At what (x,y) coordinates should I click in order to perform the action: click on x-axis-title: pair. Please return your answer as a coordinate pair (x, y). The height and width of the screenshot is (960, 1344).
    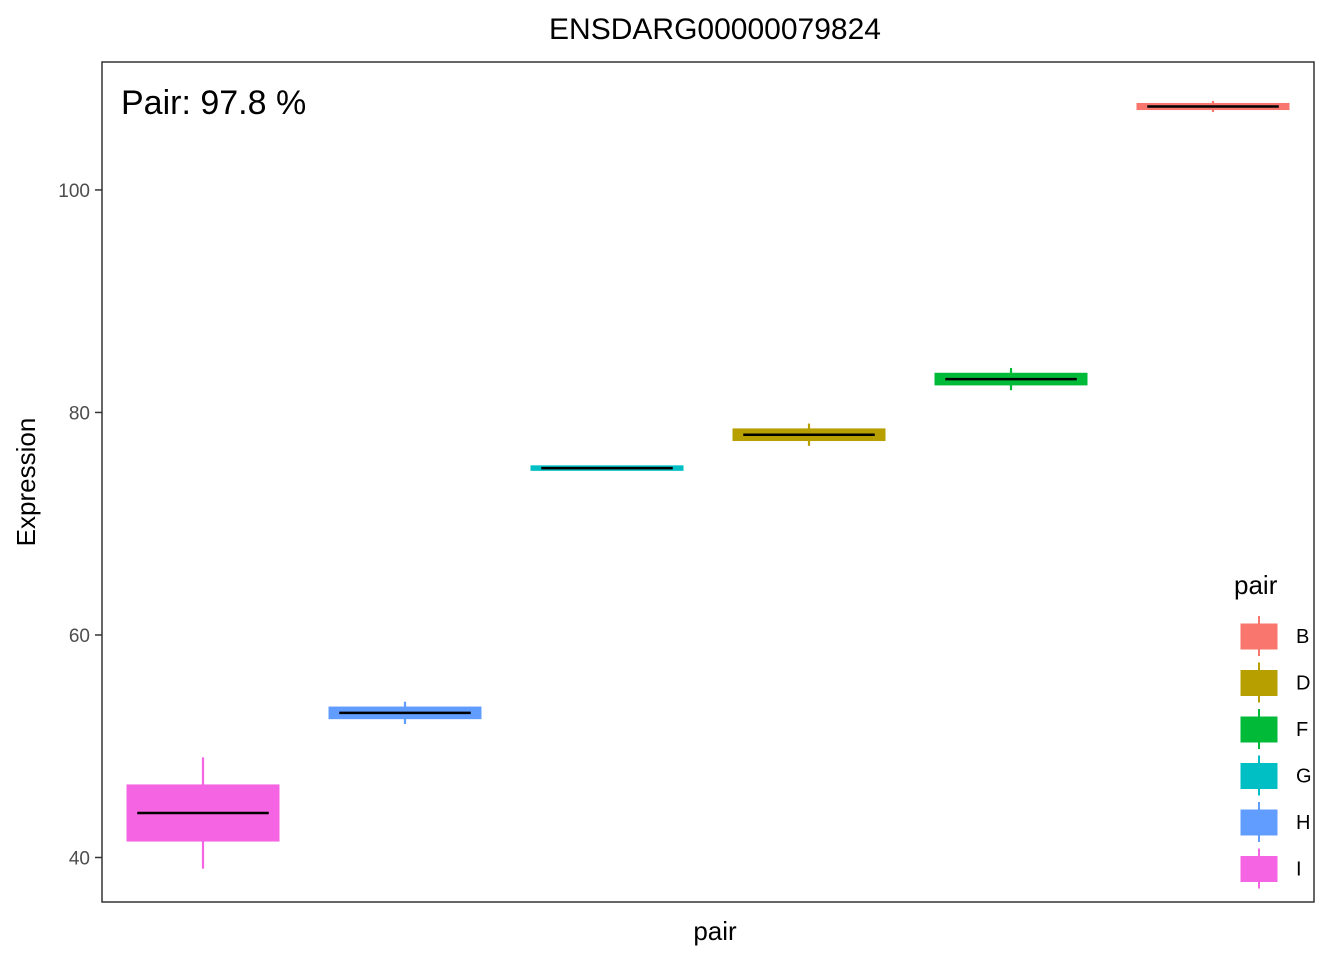
    Looking at the image, I should click on (715, 931).